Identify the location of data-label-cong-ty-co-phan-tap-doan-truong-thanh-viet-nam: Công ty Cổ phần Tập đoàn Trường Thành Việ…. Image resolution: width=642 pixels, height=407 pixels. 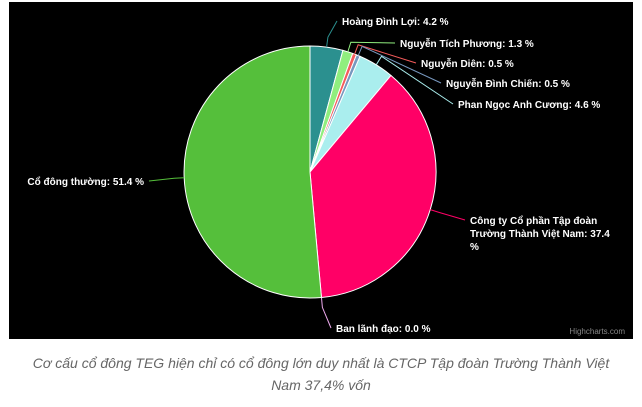
(540, 234).